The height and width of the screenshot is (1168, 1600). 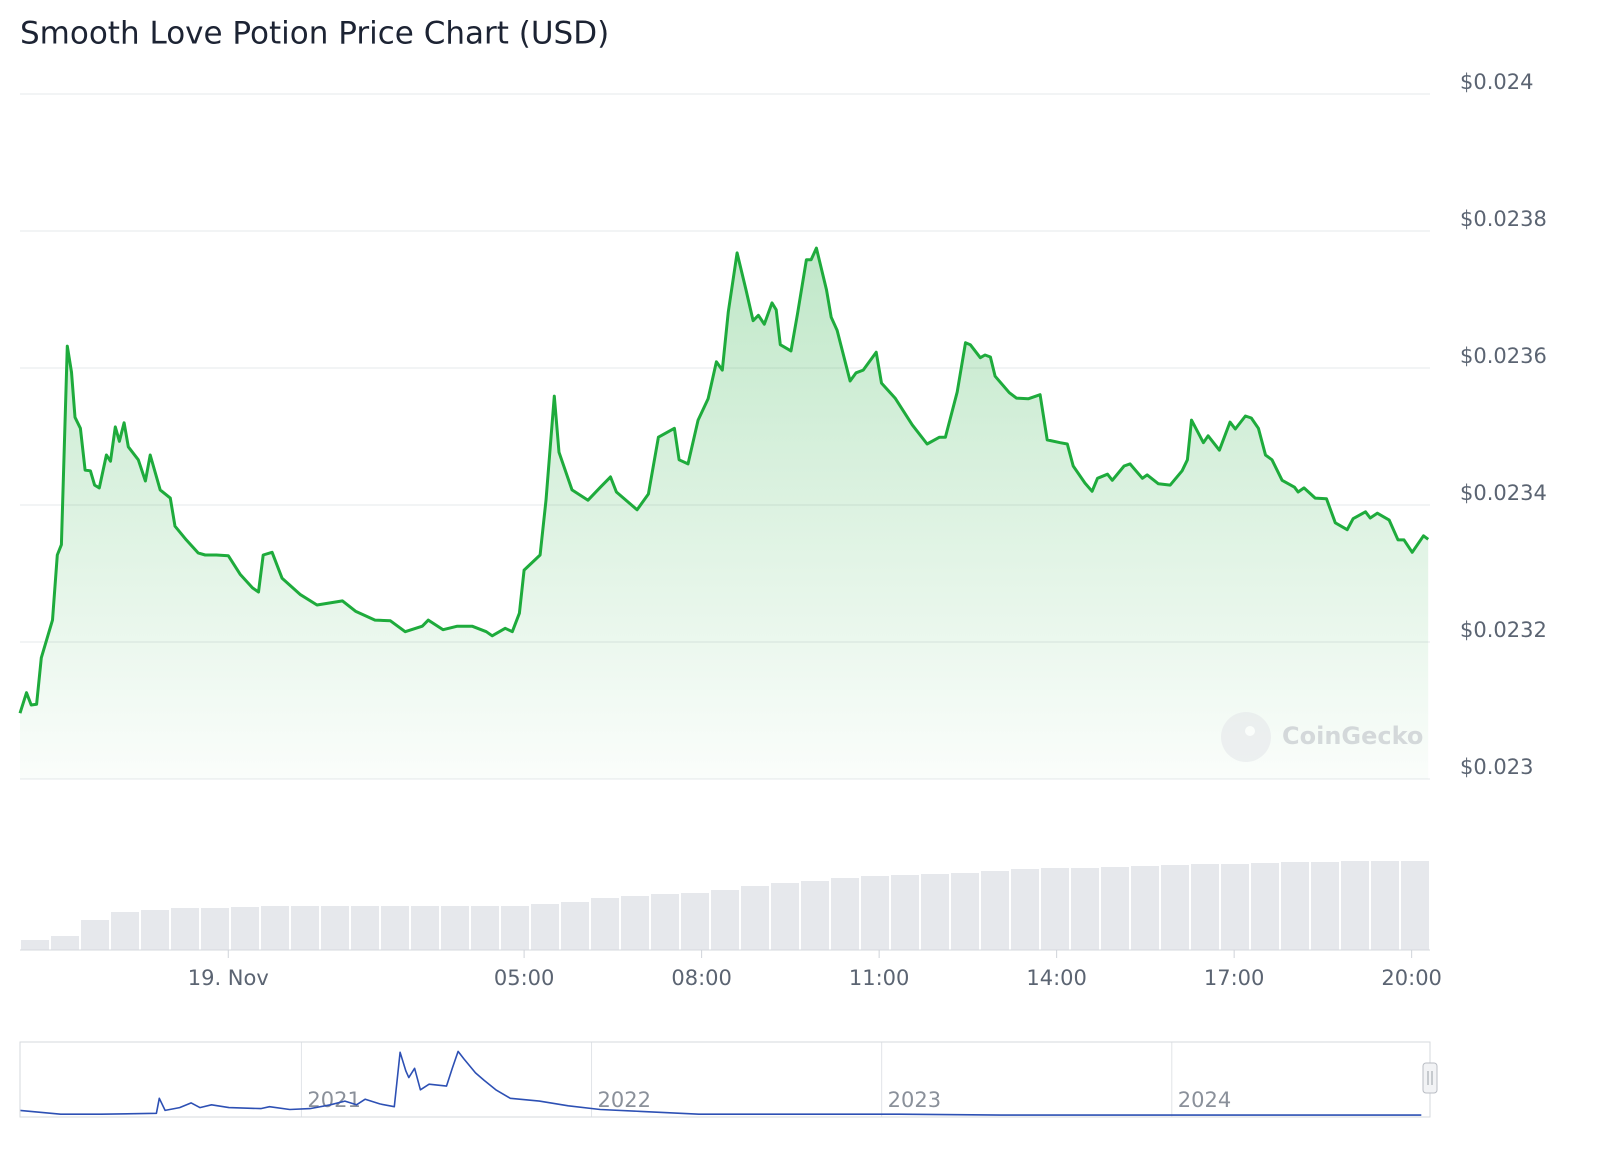 What do you see at coordinates (1204, 1100) in the screenshot?
I see `navigator-tick-label: 2024` at bounding box center [1204, 1100].